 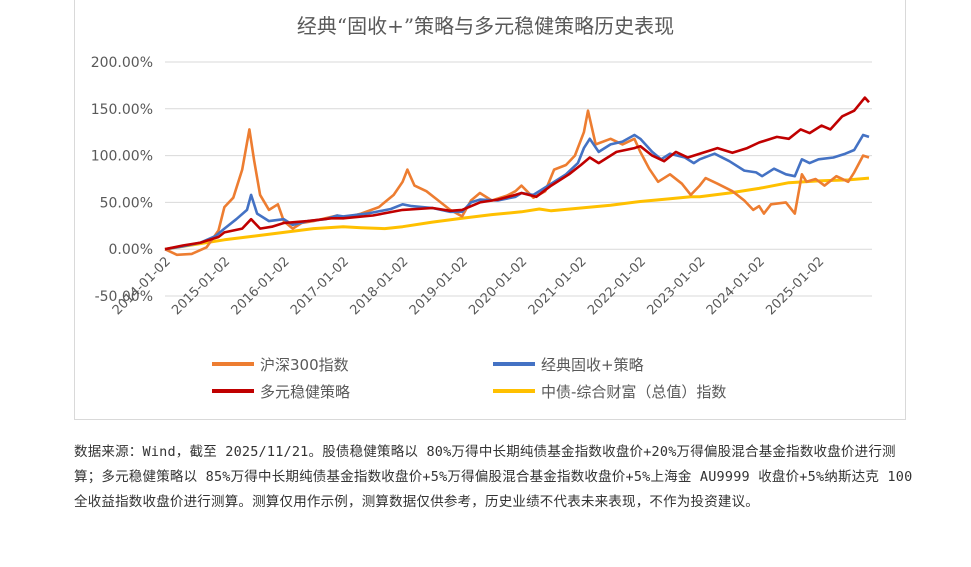 I want to click on legend-label: 经典固收+策略, so click(x=592, y=365).